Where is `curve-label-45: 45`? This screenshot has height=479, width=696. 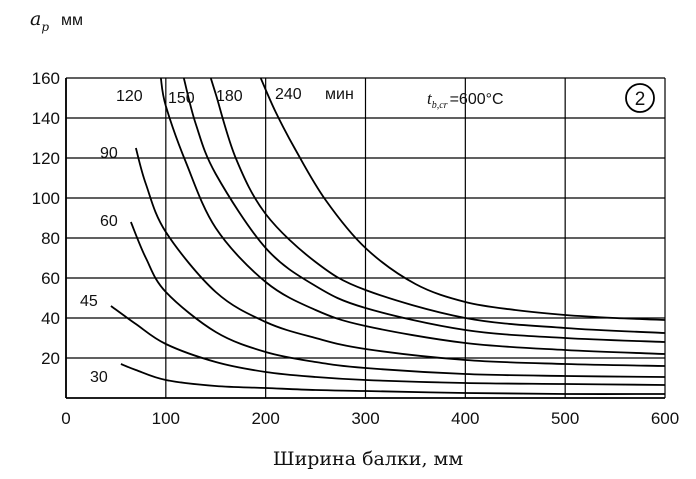
curve-label-45: 45 is located at coordinates (89, 301).